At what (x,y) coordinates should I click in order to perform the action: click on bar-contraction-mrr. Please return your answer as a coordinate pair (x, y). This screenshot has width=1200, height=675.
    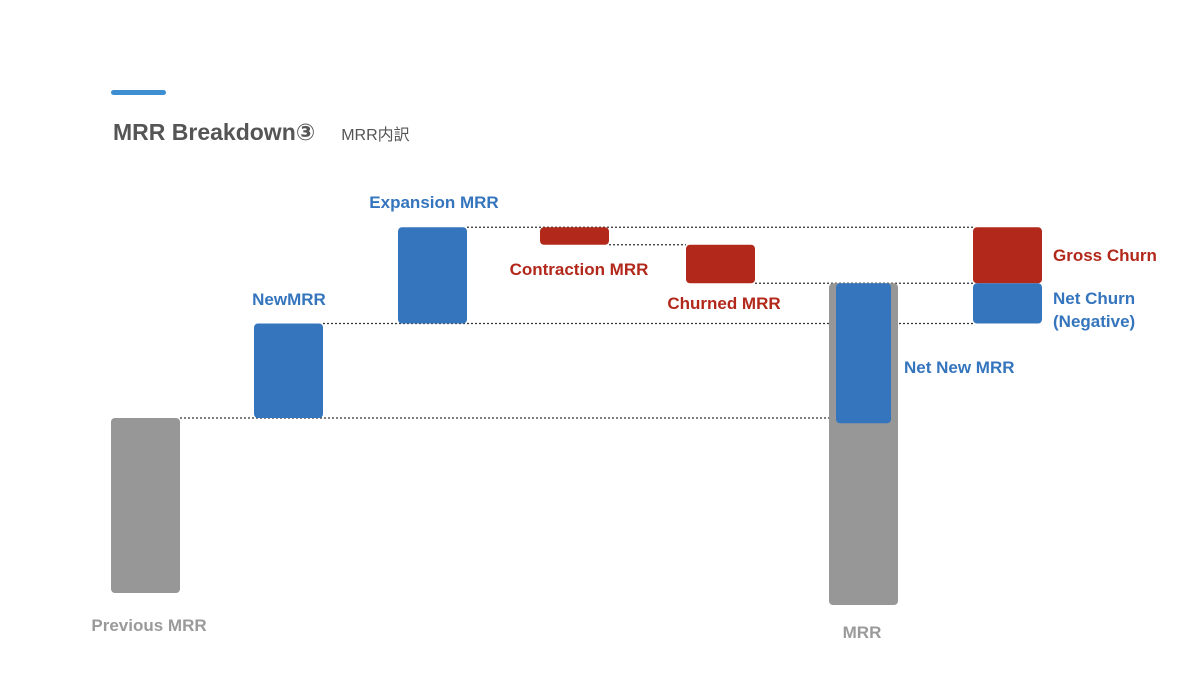
    Looking at the image, I should click on (574, 236).